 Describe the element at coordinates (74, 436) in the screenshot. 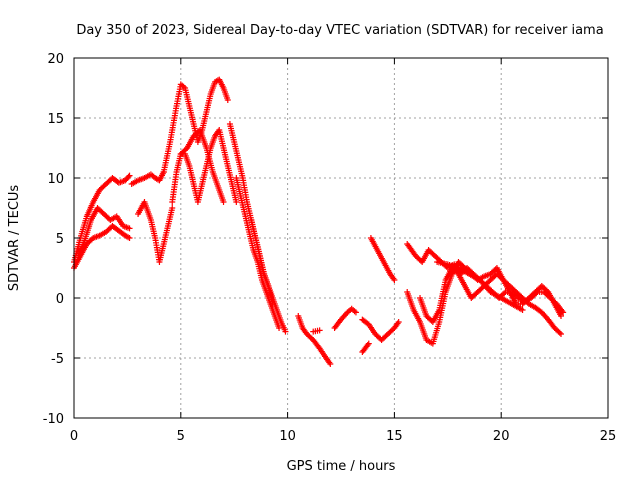

I see `x-tick-label: 0` at that location.